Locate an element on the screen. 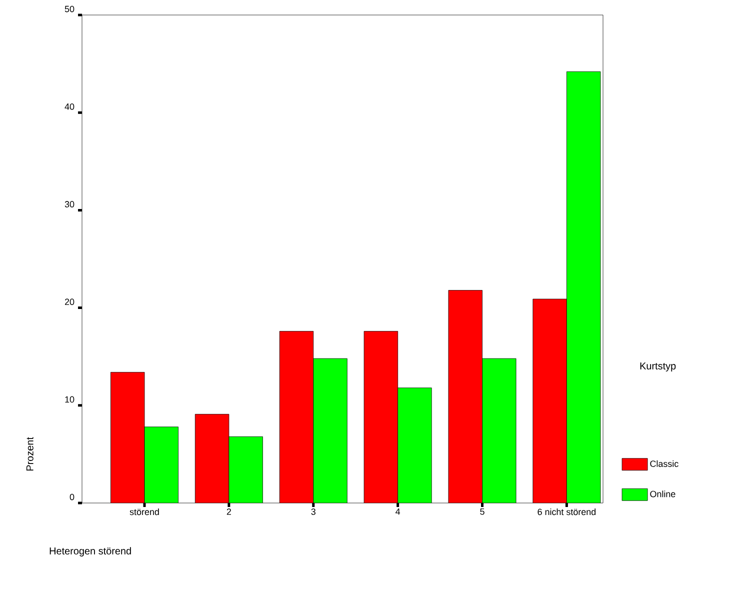  x-axis-title: Heterogen störend is located at coordinates (90, 551).